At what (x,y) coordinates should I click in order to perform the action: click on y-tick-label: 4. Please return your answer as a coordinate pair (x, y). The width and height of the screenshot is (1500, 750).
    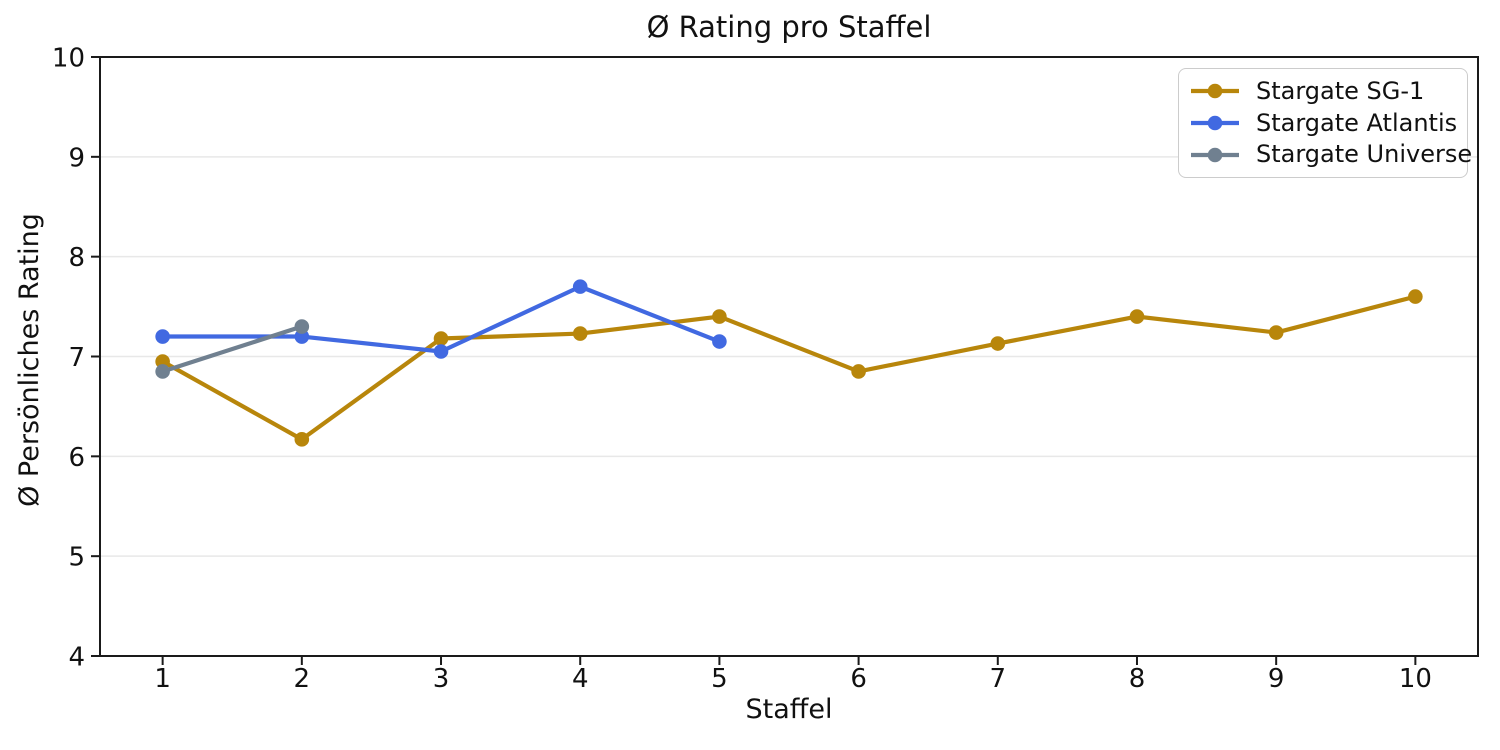
    Looking at the image, I should click on (76, 658).